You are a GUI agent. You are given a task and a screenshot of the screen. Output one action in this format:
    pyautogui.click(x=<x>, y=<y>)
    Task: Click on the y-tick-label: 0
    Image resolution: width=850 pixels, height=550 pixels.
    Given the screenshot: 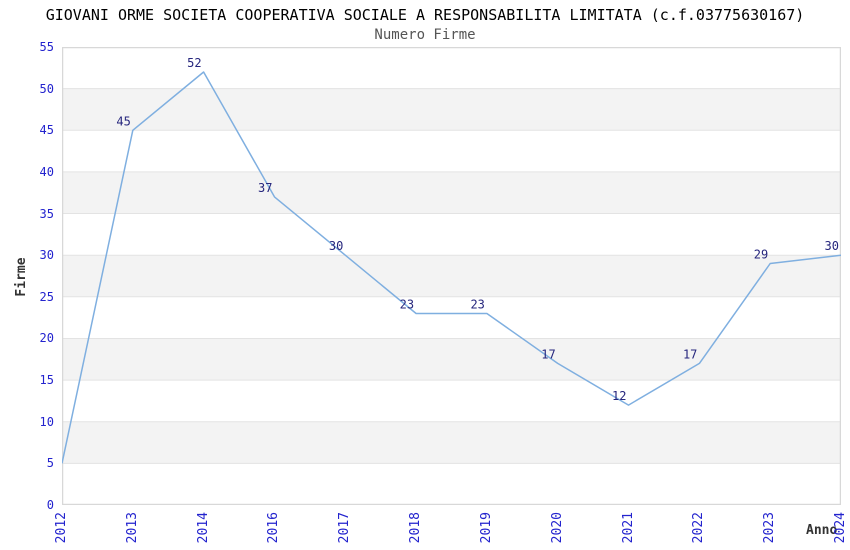 What is the action you would take?
    pyautogui.click(x=50, y=505)
    